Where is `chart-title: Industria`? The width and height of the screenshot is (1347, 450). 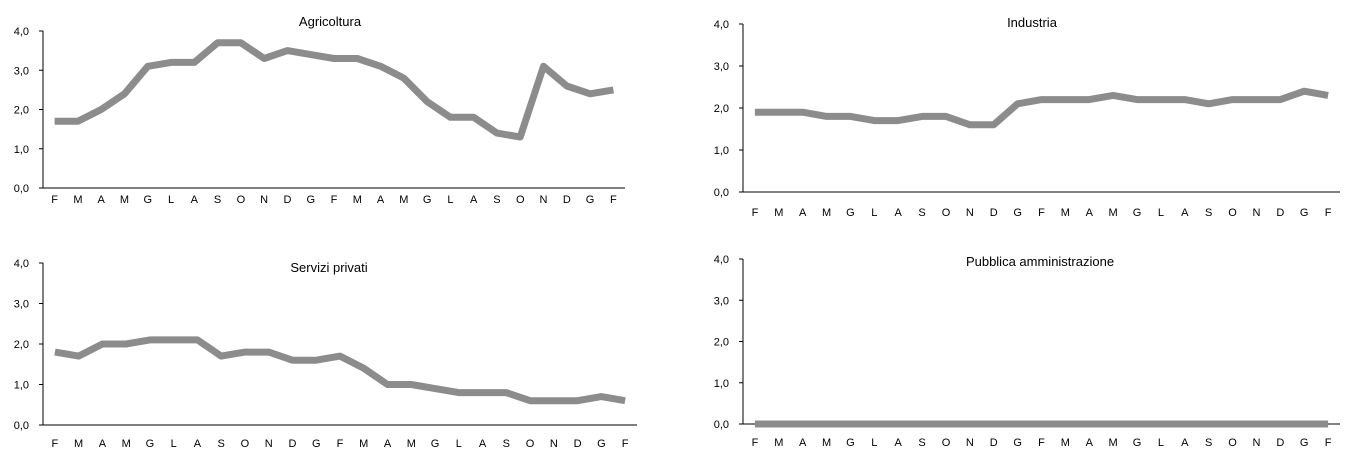
chart-title: Industria is located at coordinates (1032, 22).